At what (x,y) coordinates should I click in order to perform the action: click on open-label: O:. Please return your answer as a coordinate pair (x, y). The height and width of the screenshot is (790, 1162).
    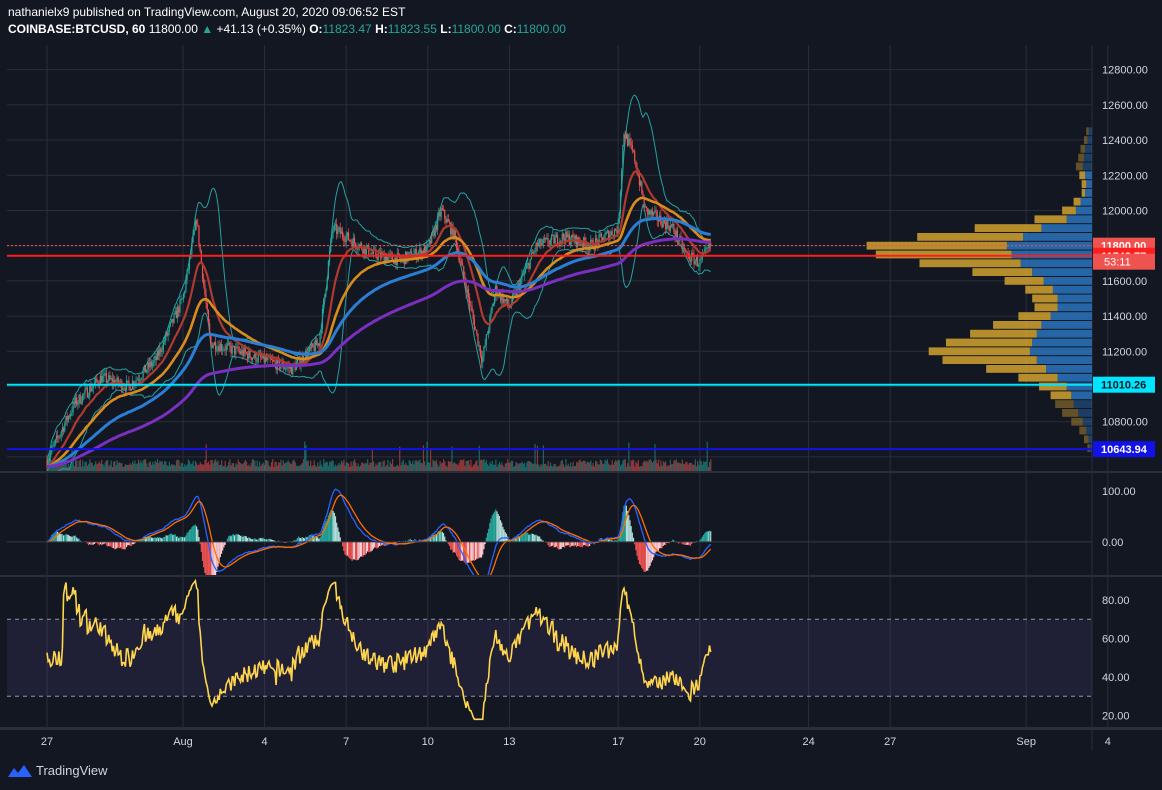
    Looking at the image, I should click on (316, 29).